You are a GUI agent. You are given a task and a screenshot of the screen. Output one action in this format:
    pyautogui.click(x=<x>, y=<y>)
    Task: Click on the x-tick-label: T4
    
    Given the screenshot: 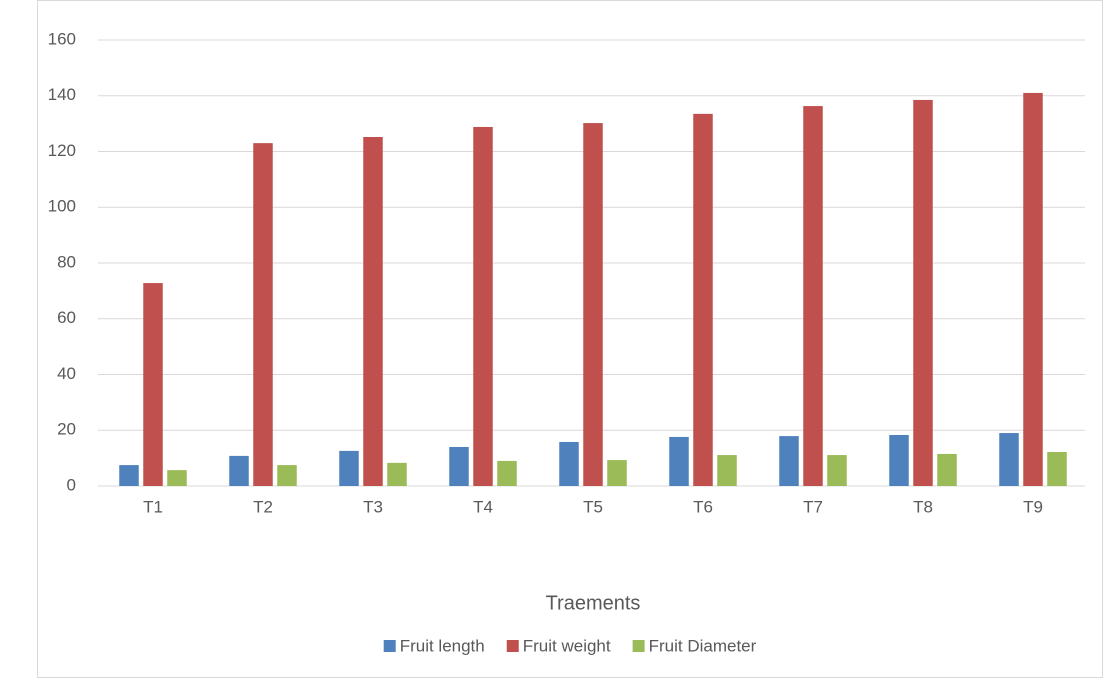 What is the action you would take?
    pyautogui.click(x=483, y=506)
    